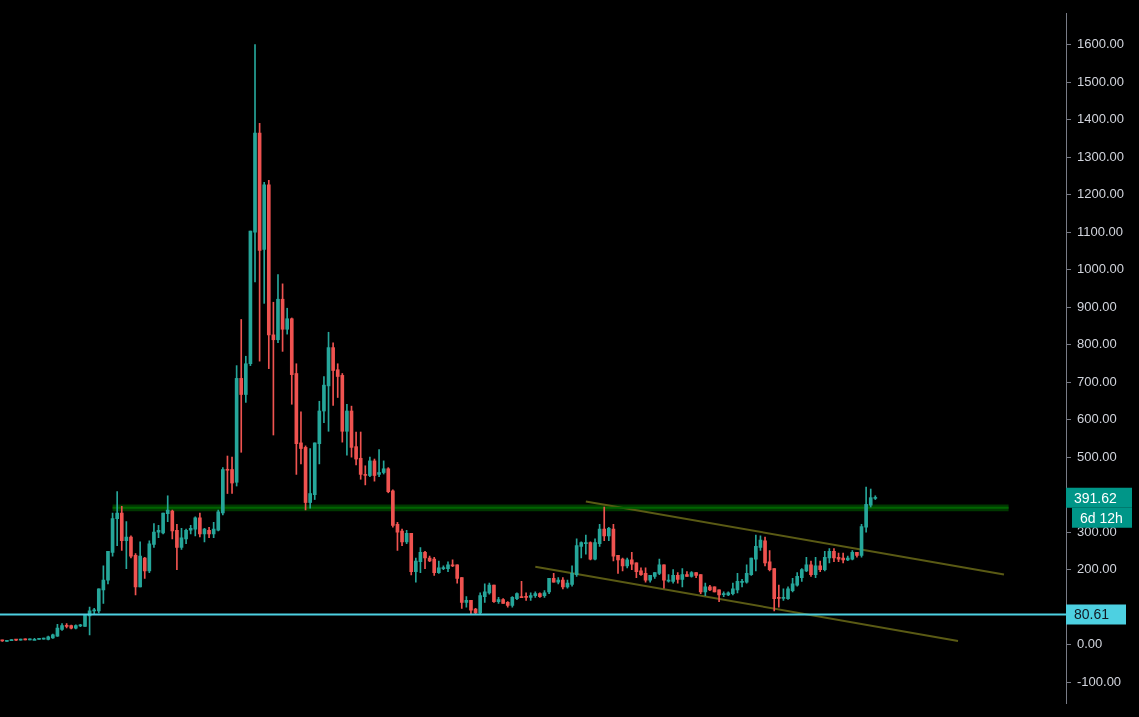 The image size is (1139, 717). Describe the element at coordinates (1100, 44) in the screenshot. I see `y-tick-label: 1600.00` at that location.